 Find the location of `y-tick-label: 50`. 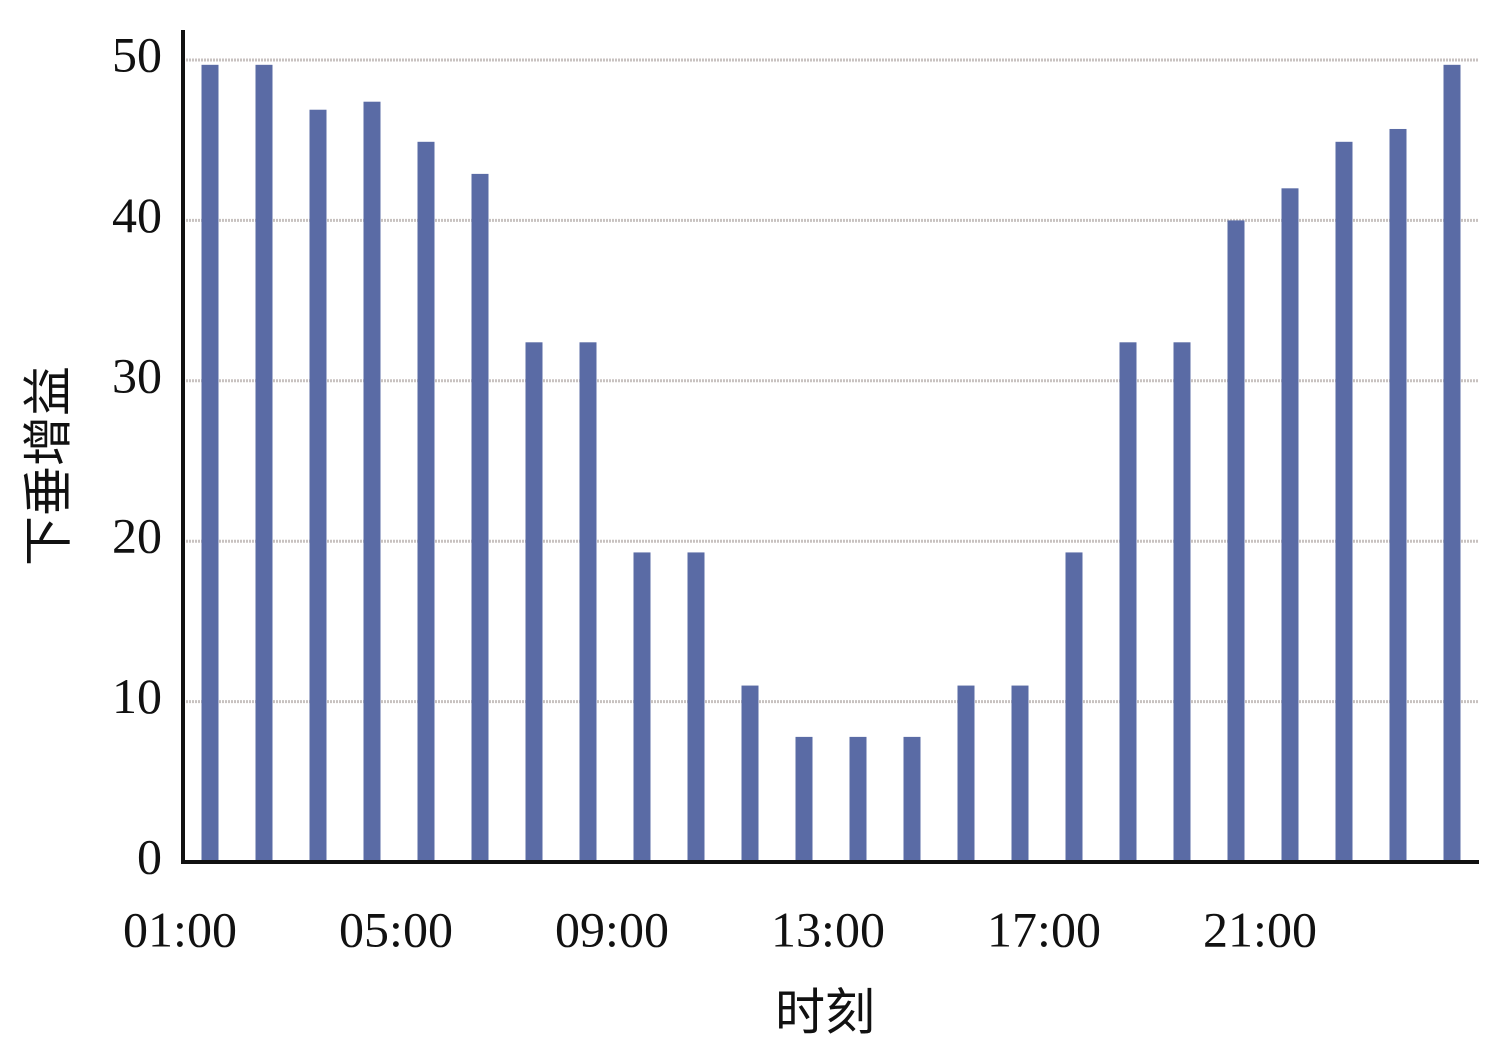

y-tick-label: 50 is located at coordinates (137, 54).